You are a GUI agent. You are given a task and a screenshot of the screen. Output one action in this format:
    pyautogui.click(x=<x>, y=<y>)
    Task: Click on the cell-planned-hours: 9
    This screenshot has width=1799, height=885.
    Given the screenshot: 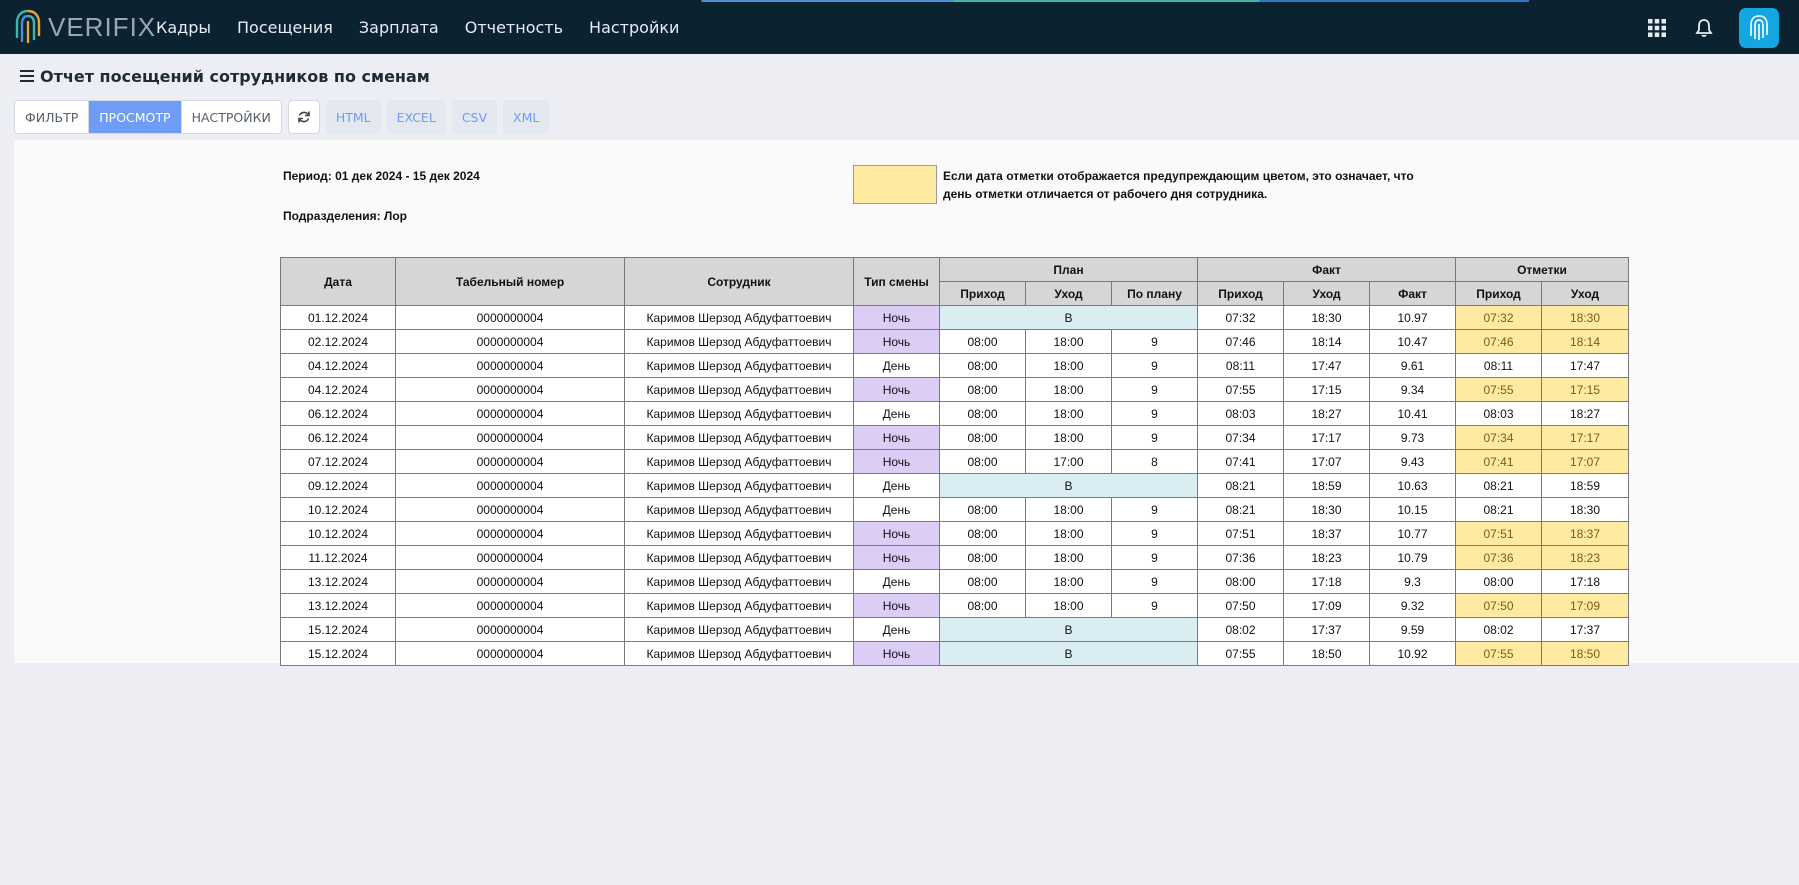 What is the action you would take?
    pyautogui.click(x=1154, y=437)
    